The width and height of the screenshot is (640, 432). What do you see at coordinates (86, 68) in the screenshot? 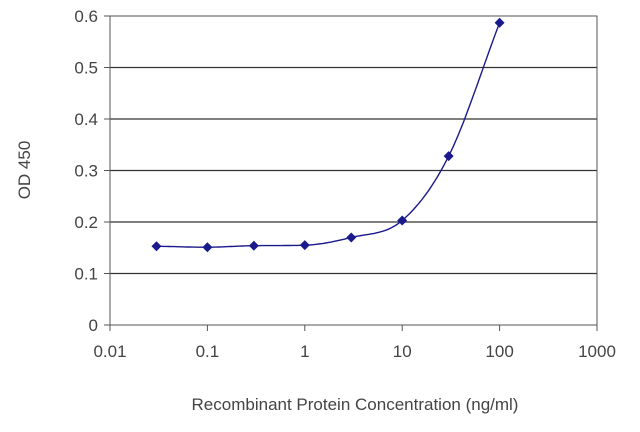
I see `y-tick-label: 0.5` at bounding box center [86, 68].